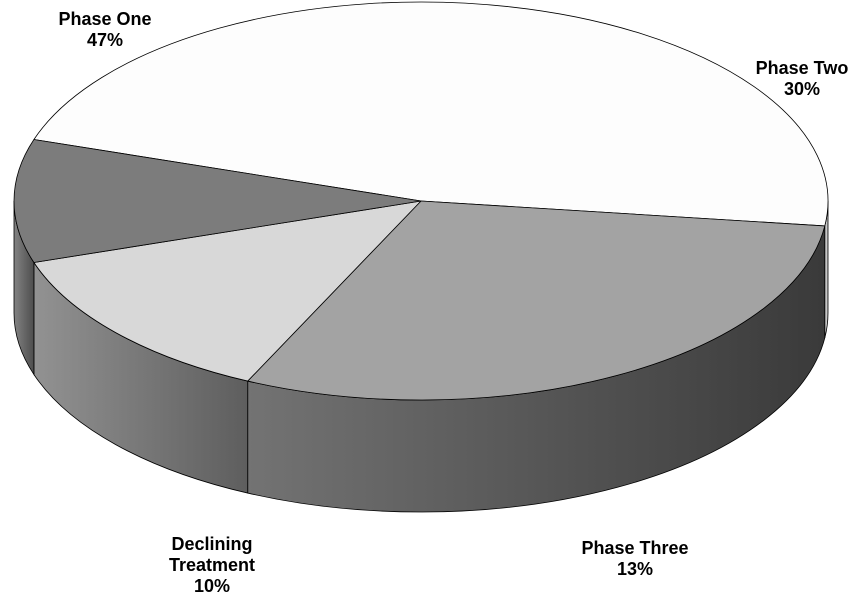  I want to click on slice-label-declining-treatment: Declining Treatment 10%, so click(212, 565).